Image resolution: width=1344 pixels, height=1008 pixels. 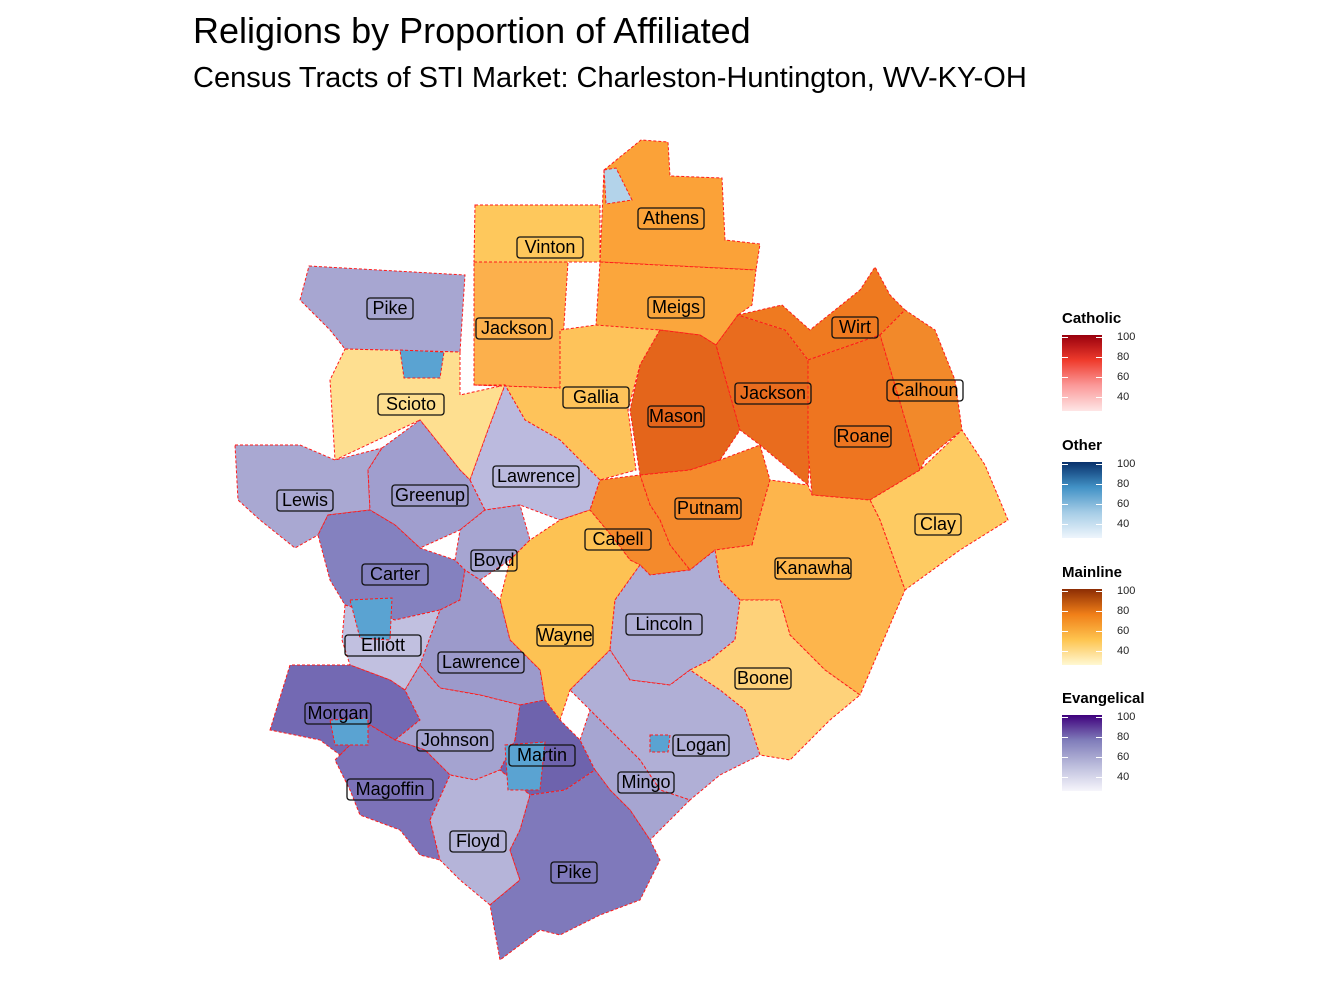 I want to click on county-label-boone: Boone, so click(x=763, y=678).